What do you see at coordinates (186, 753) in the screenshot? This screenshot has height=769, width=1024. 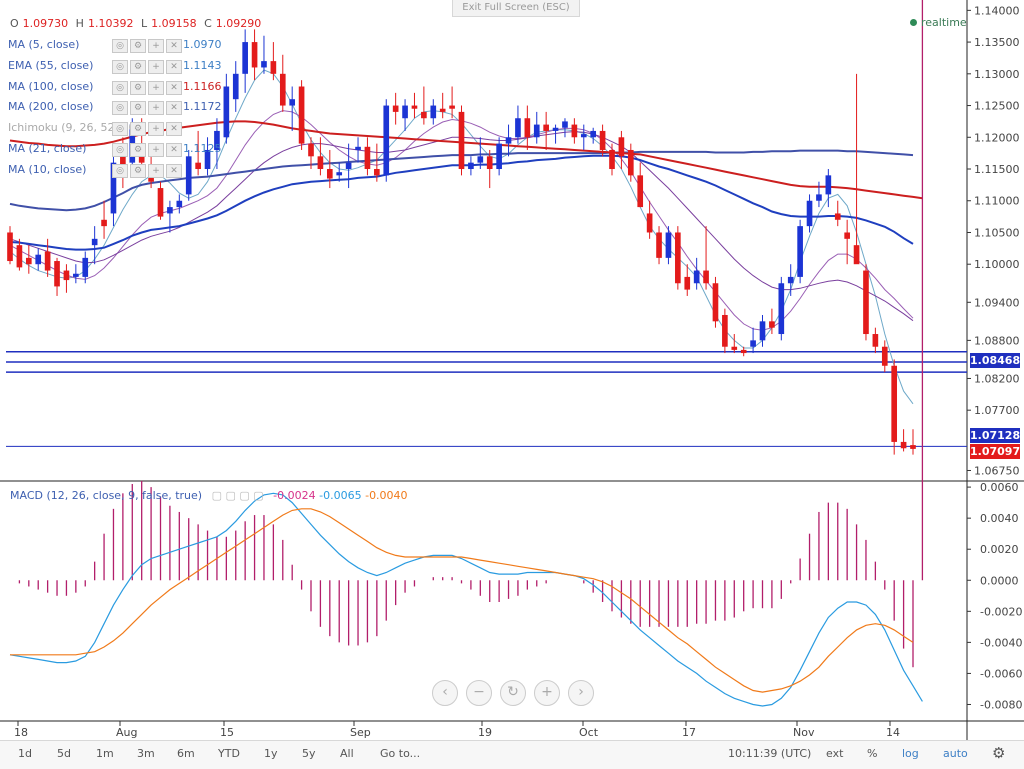 I see `range-button-6m: 6m` at bounding box center [186, 753].